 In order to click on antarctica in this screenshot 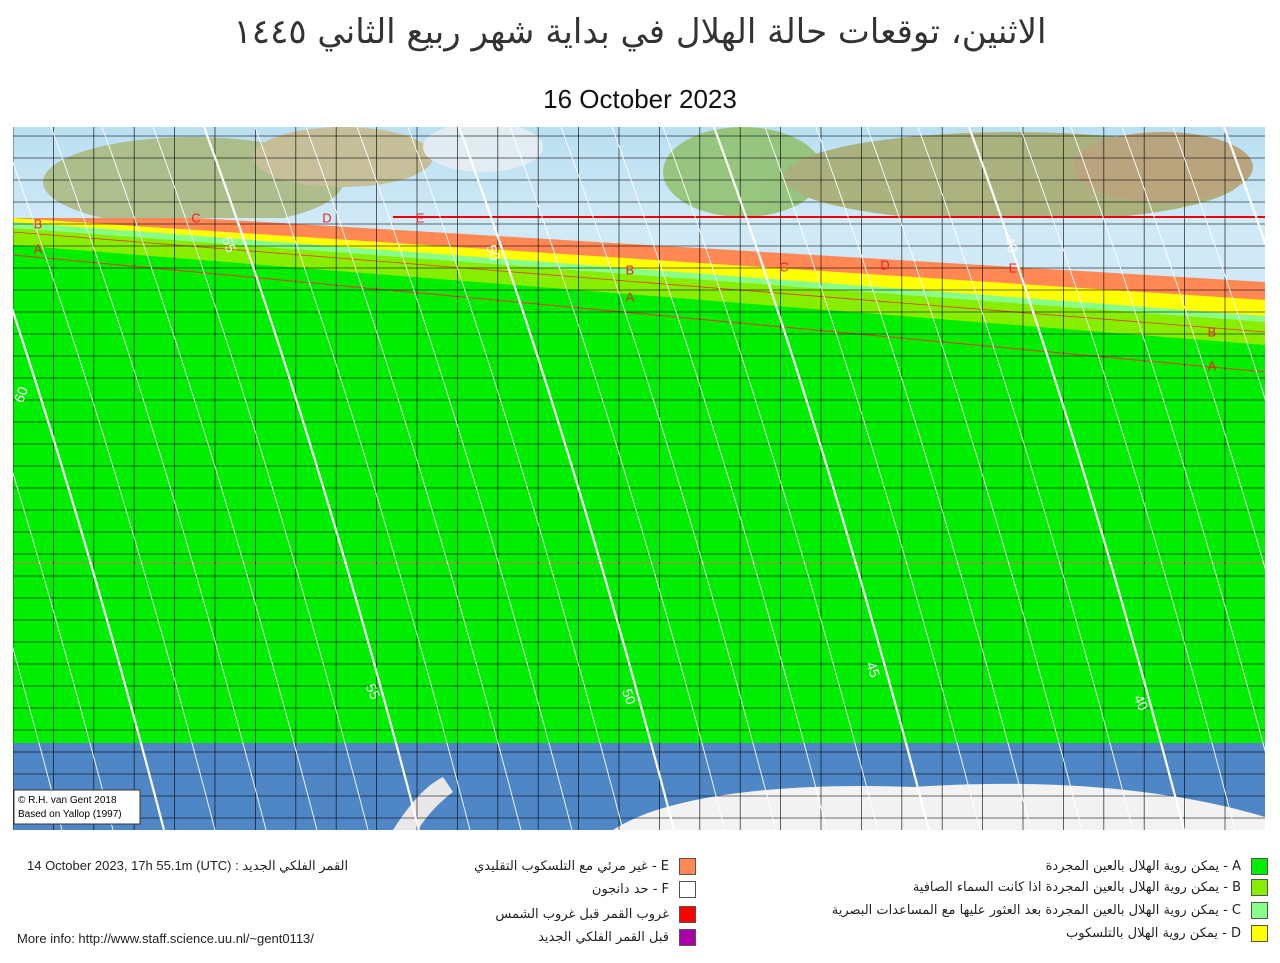, I will do `click(939, 806)`.